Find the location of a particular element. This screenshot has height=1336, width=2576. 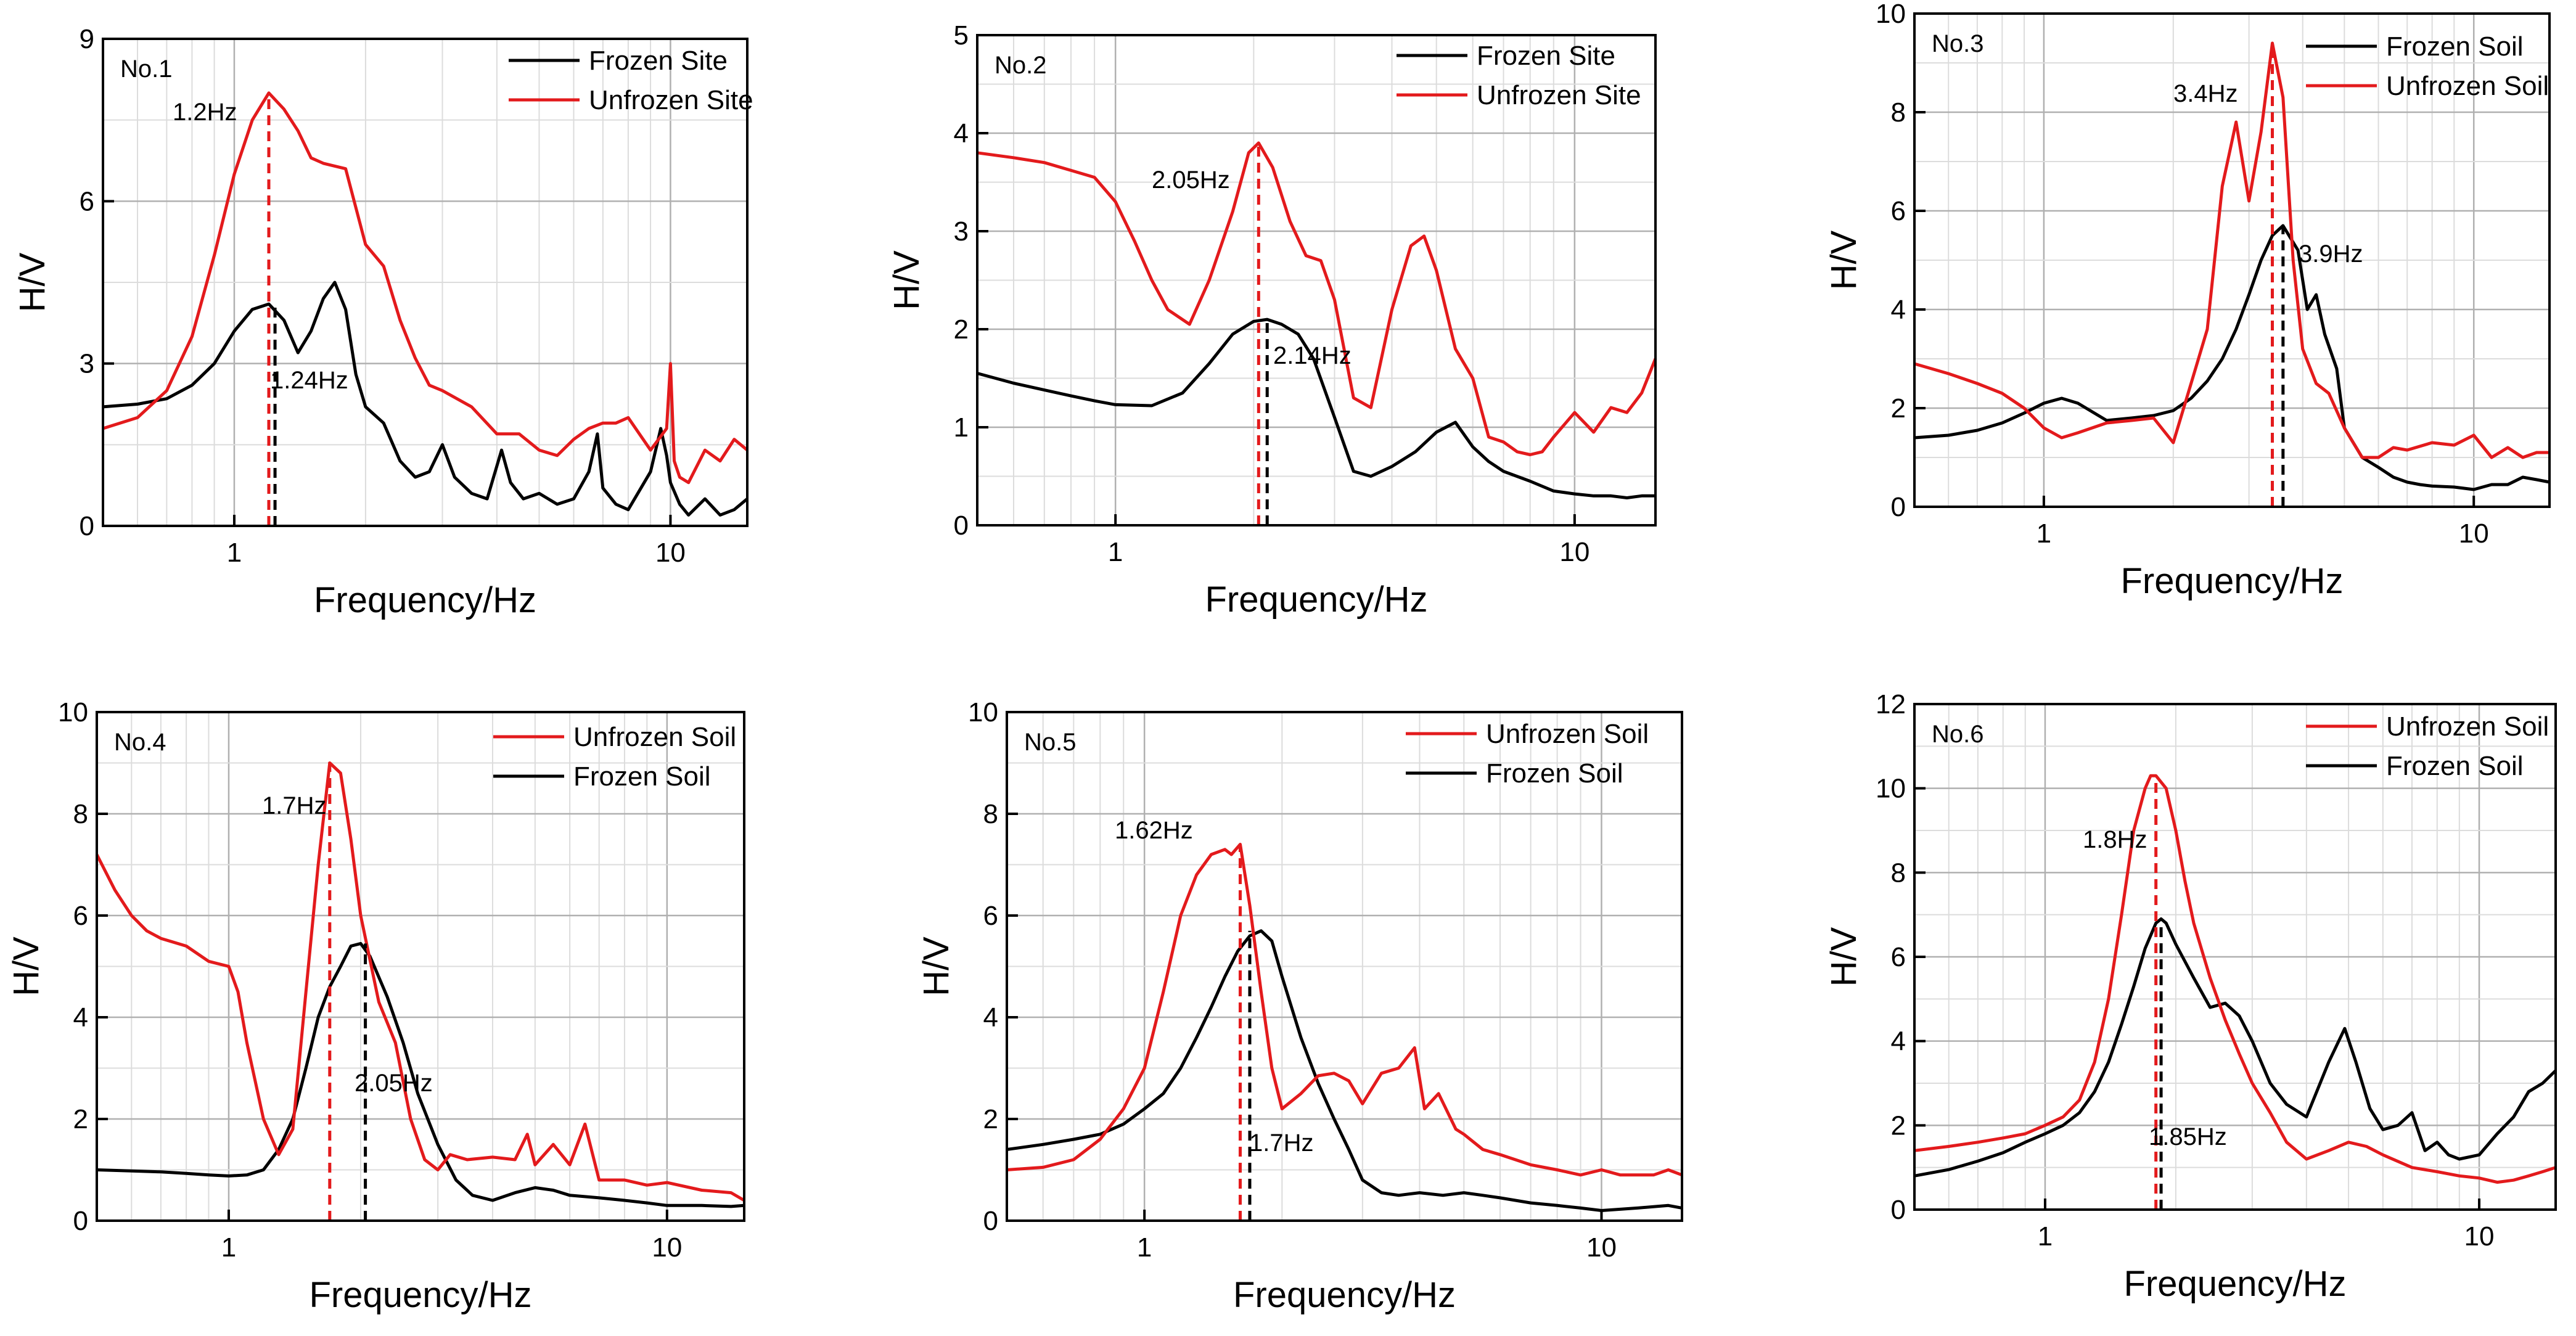

peak-annotation: 1.24Hz is located at coordinates (309, 380).